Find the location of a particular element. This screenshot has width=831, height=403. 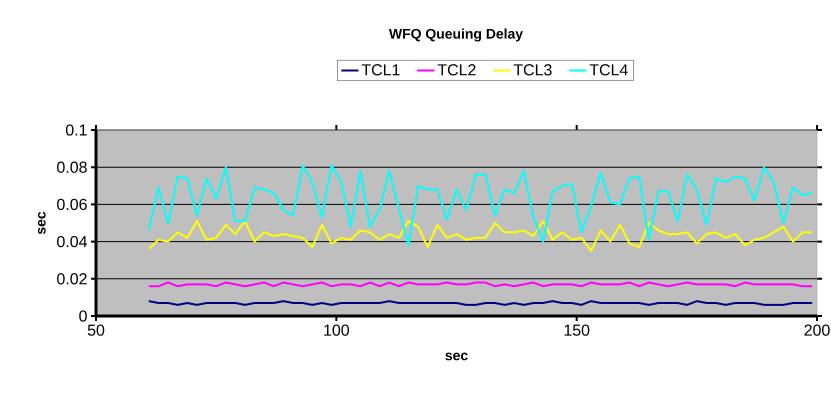

y-axis-title: sec is located at coordinates (42, 223).